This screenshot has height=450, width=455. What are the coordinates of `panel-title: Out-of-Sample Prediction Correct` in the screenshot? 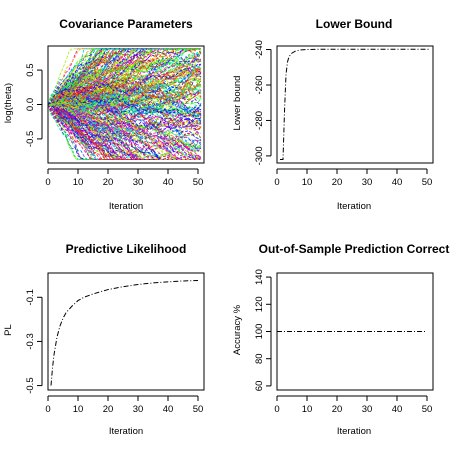 It's located at (354, 249).